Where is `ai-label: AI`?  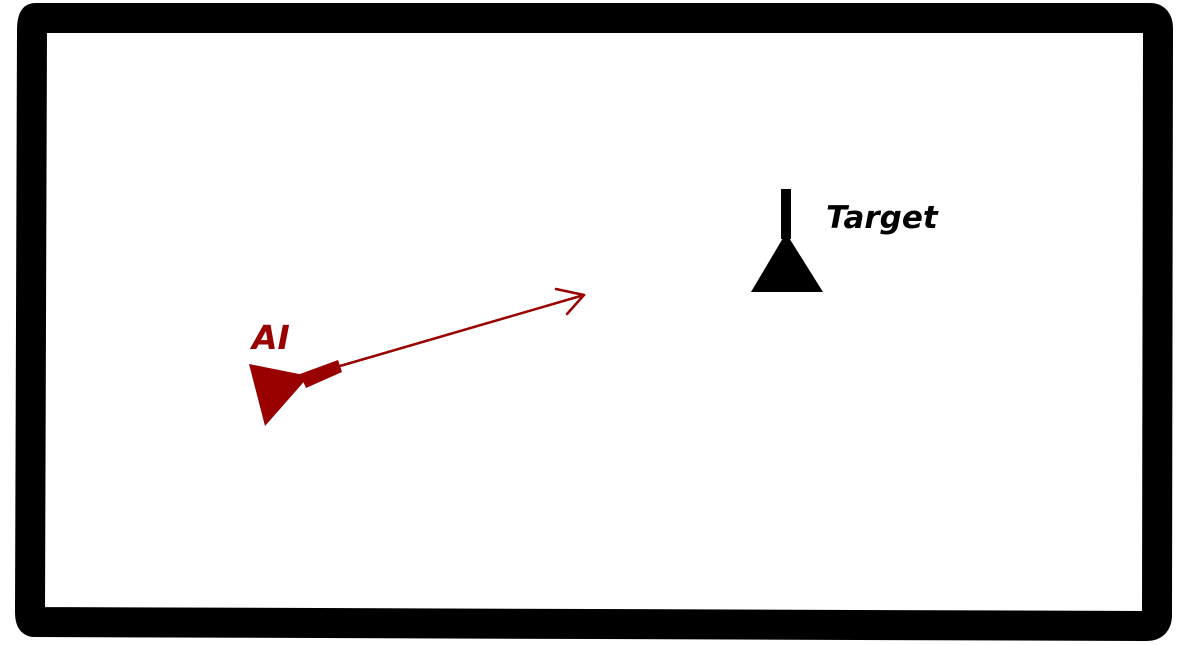 ai-label: AI is located at coordinates (271, 337).